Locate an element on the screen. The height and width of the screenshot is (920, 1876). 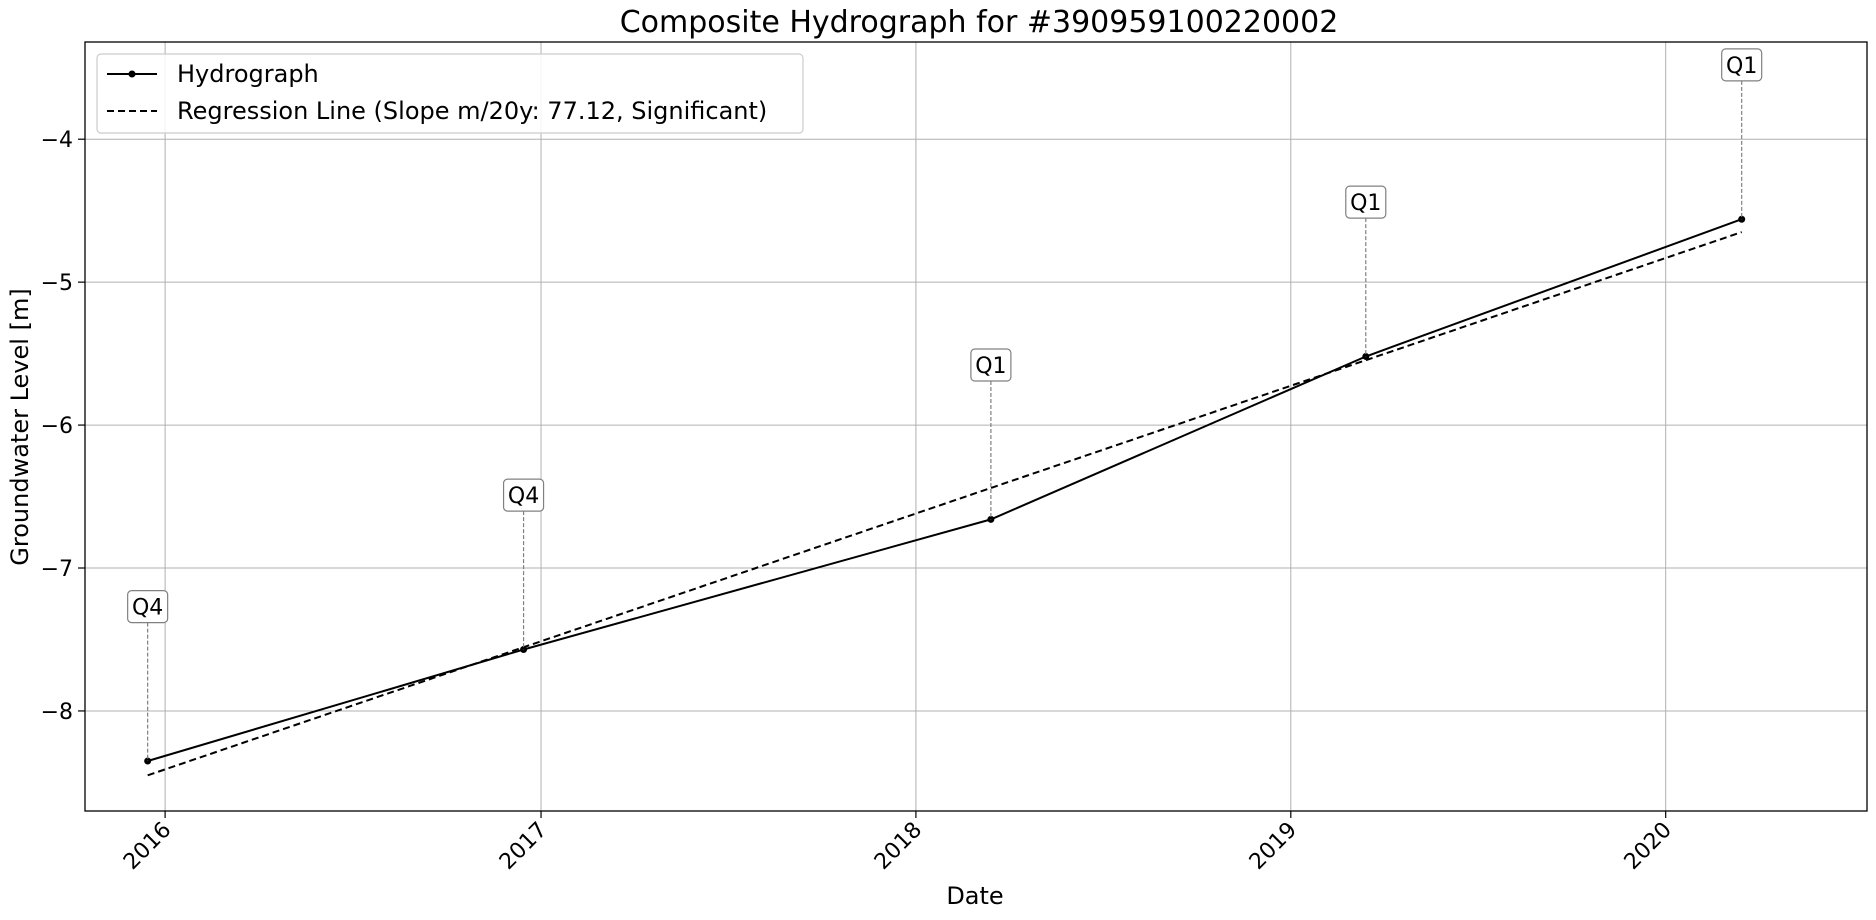
y-tick-label: −7 is located at coordinates (57, 569).